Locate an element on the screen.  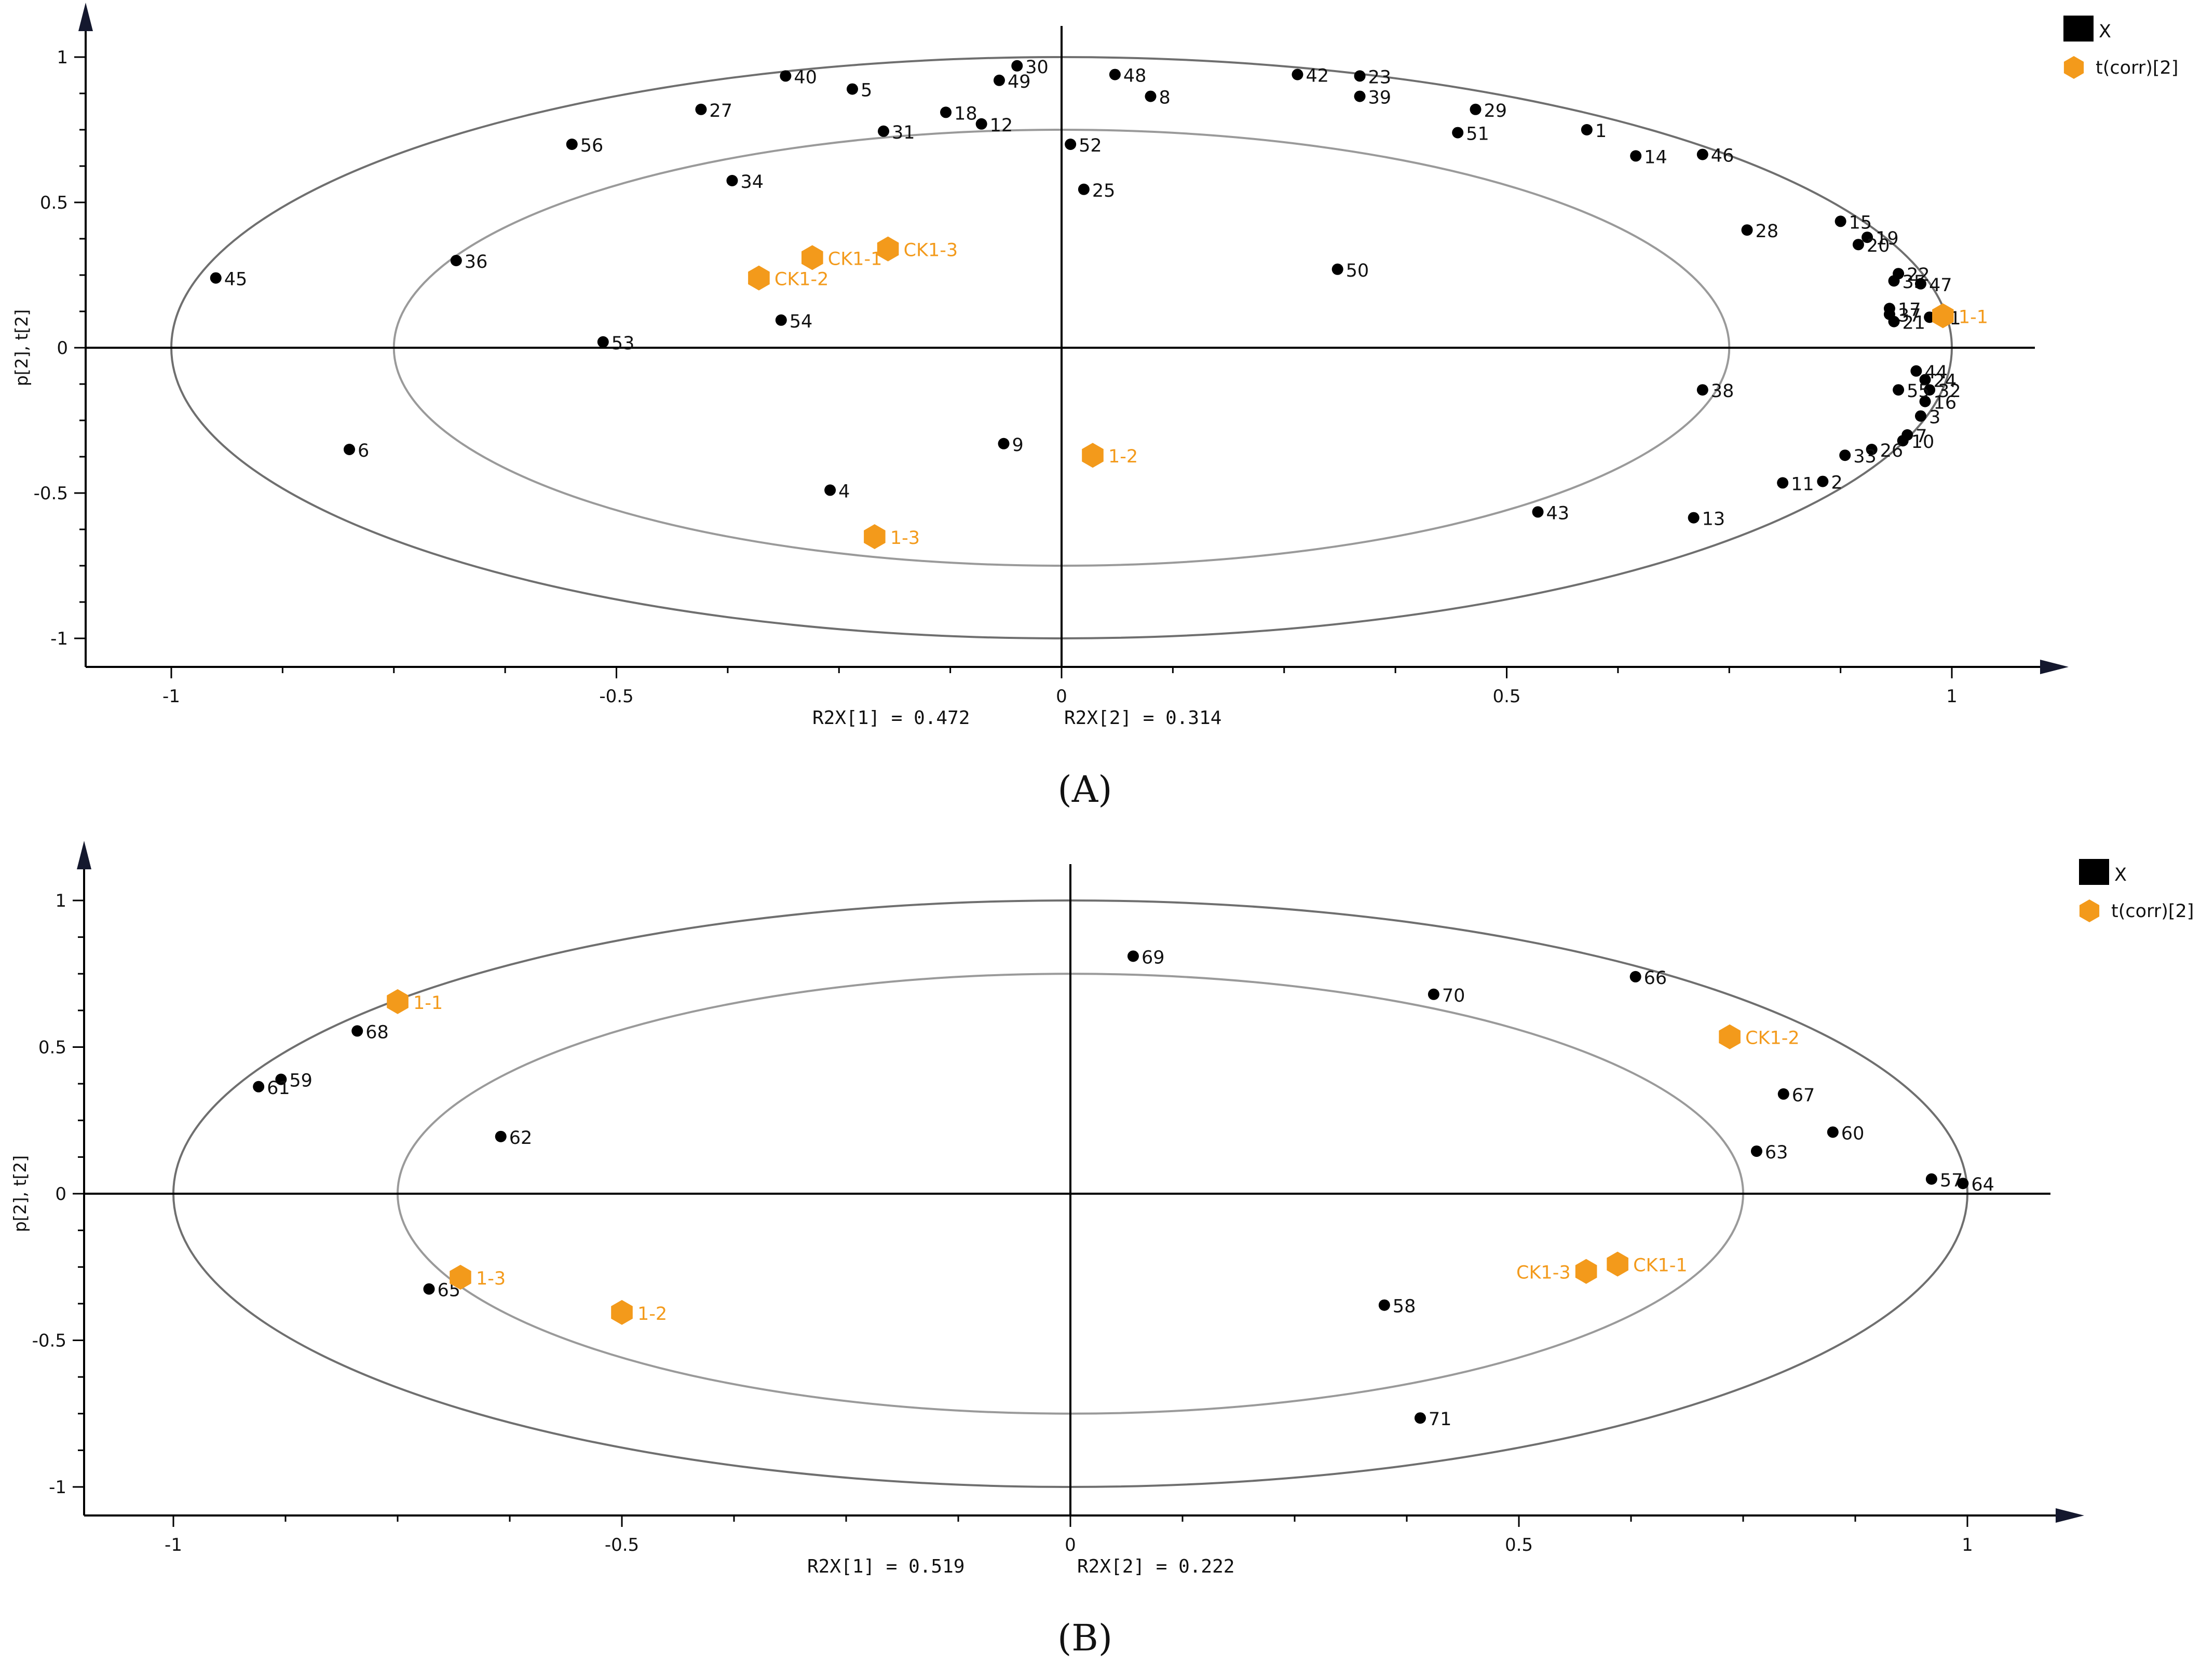
variable-label: 23 is located at coordinates (1380, 77).